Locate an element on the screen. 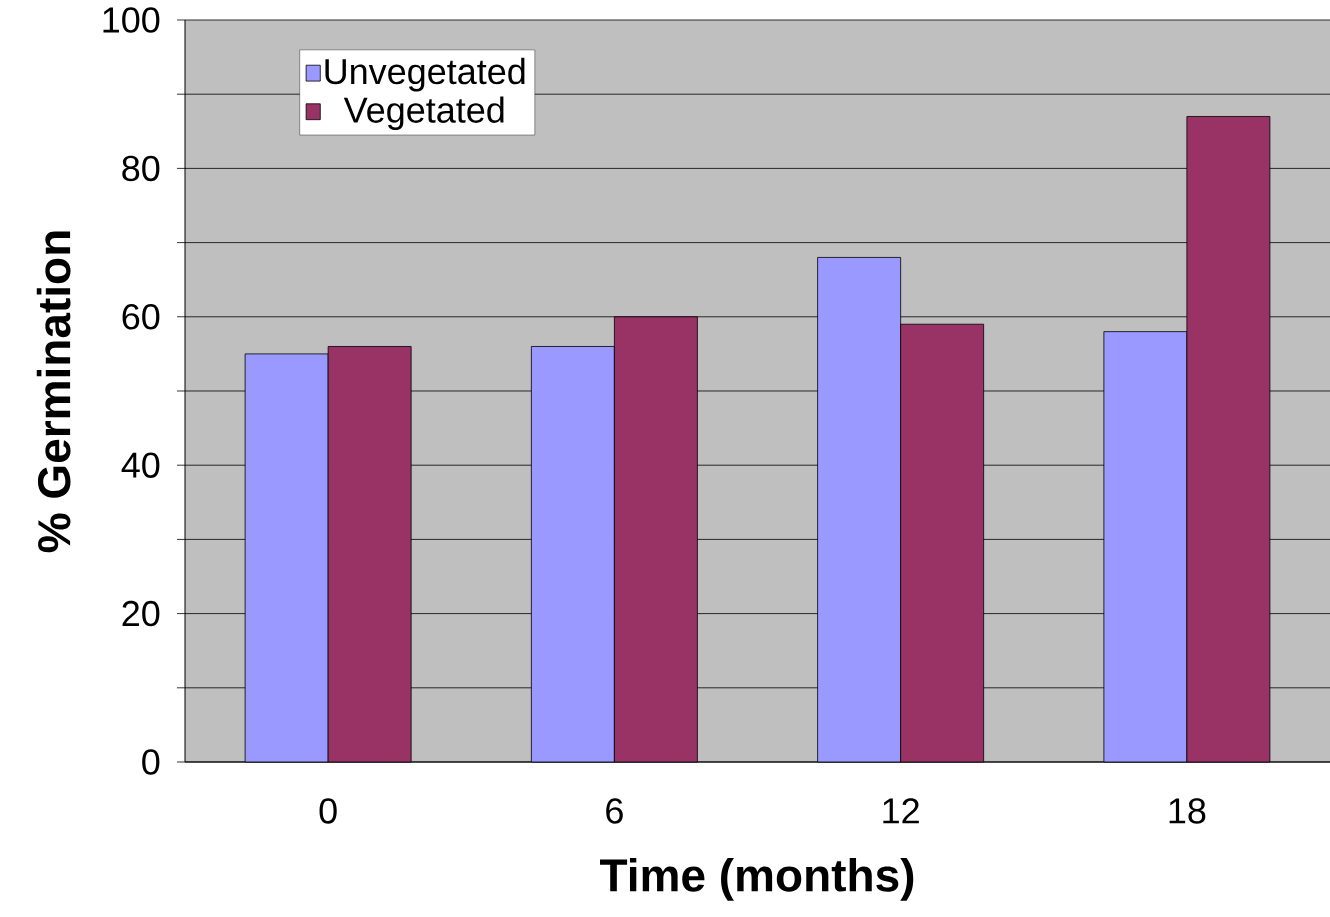  x-tick-label: 0 is located at coordinates (328, 811).